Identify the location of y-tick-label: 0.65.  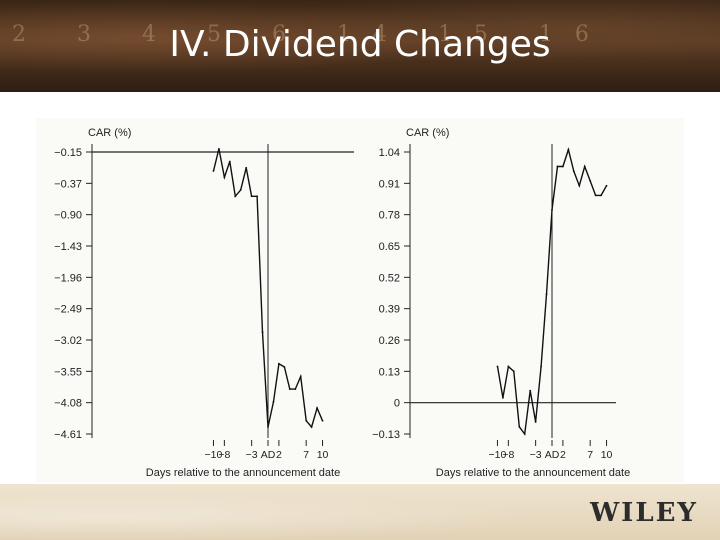
(389, 247).